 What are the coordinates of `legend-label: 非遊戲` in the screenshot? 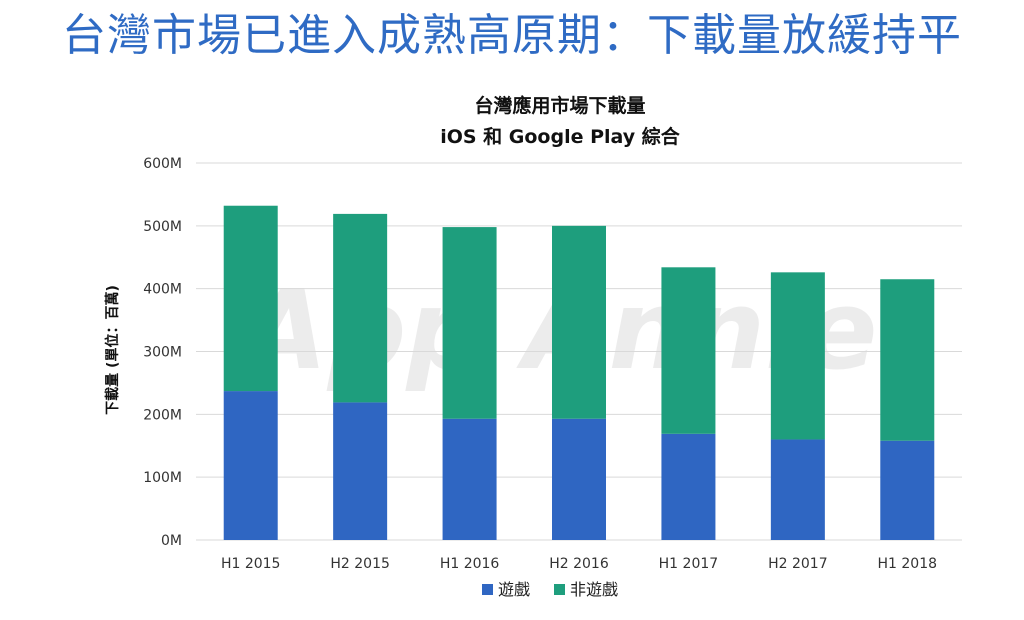 It's located at (594, 589).